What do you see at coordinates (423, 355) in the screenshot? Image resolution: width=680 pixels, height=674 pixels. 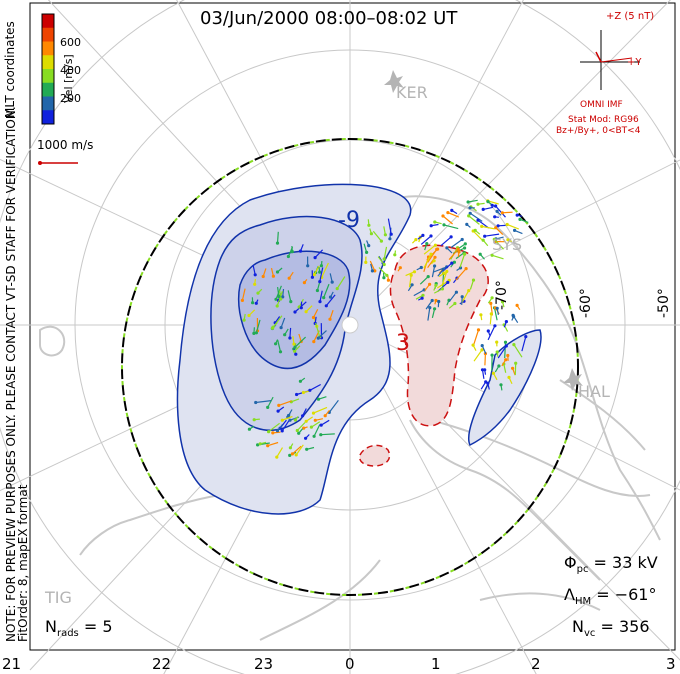 I see `positive-cell` at bounding box center [423, 355].